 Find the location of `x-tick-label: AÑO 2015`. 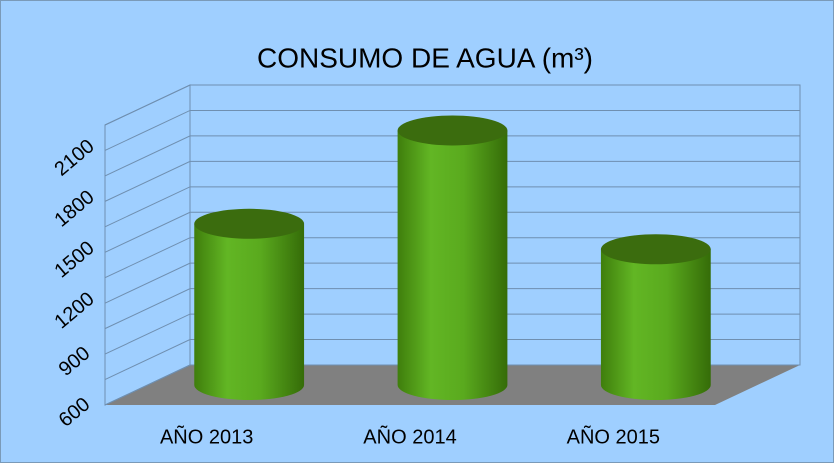

x-tick-label: AÑO 2015 is located at coordinates (613, 436).